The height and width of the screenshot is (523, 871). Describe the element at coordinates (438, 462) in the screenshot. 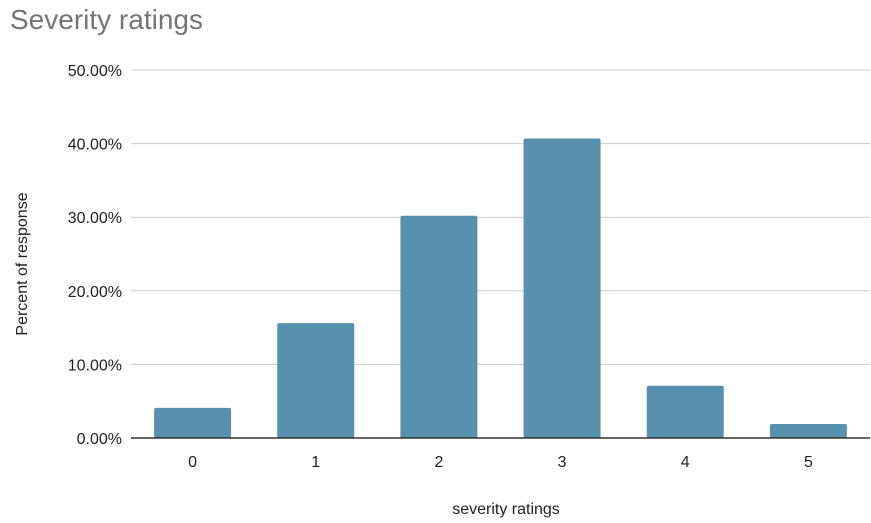

I see `x-tick-label: 2` at that location.